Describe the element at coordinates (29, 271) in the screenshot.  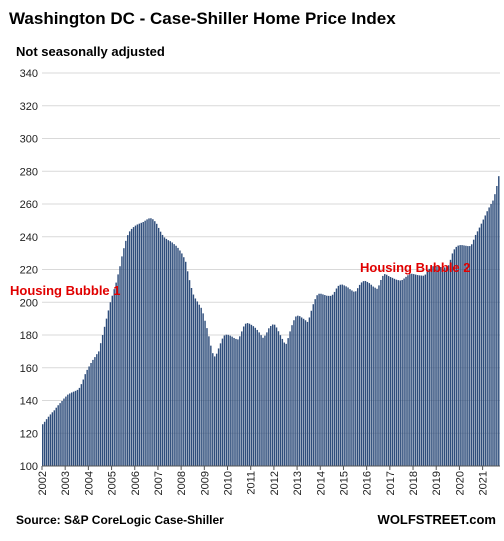
I see `y-tick-label: 220` at that location.